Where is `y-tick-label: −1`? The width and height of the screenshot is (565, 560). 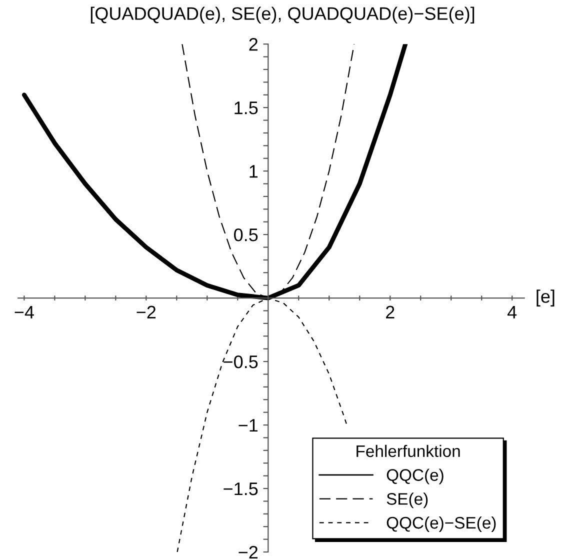
y-tick-label: −1 is located at coordinates (248, 425).